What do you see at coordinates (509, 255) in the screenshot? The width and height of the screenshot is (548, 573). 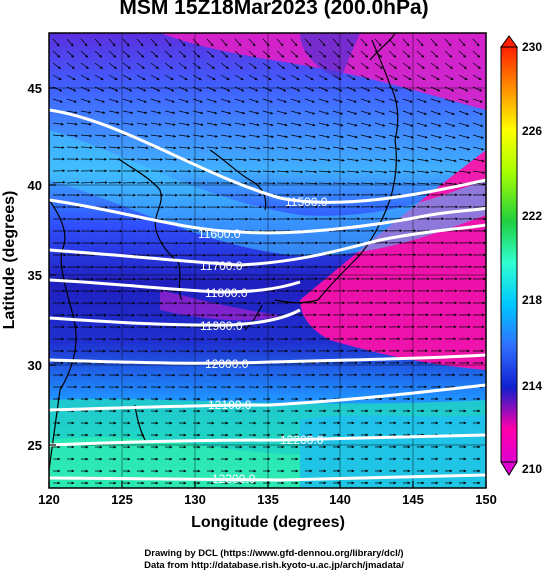 I see `colorbar` at bounding box center [509, 255].